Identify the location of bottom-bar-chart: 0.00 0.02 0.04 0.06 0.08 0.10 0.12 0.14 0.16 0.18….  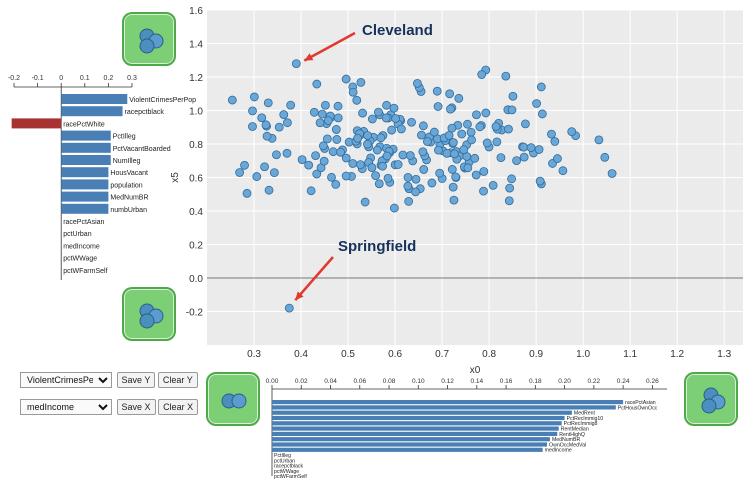
(473, 426).